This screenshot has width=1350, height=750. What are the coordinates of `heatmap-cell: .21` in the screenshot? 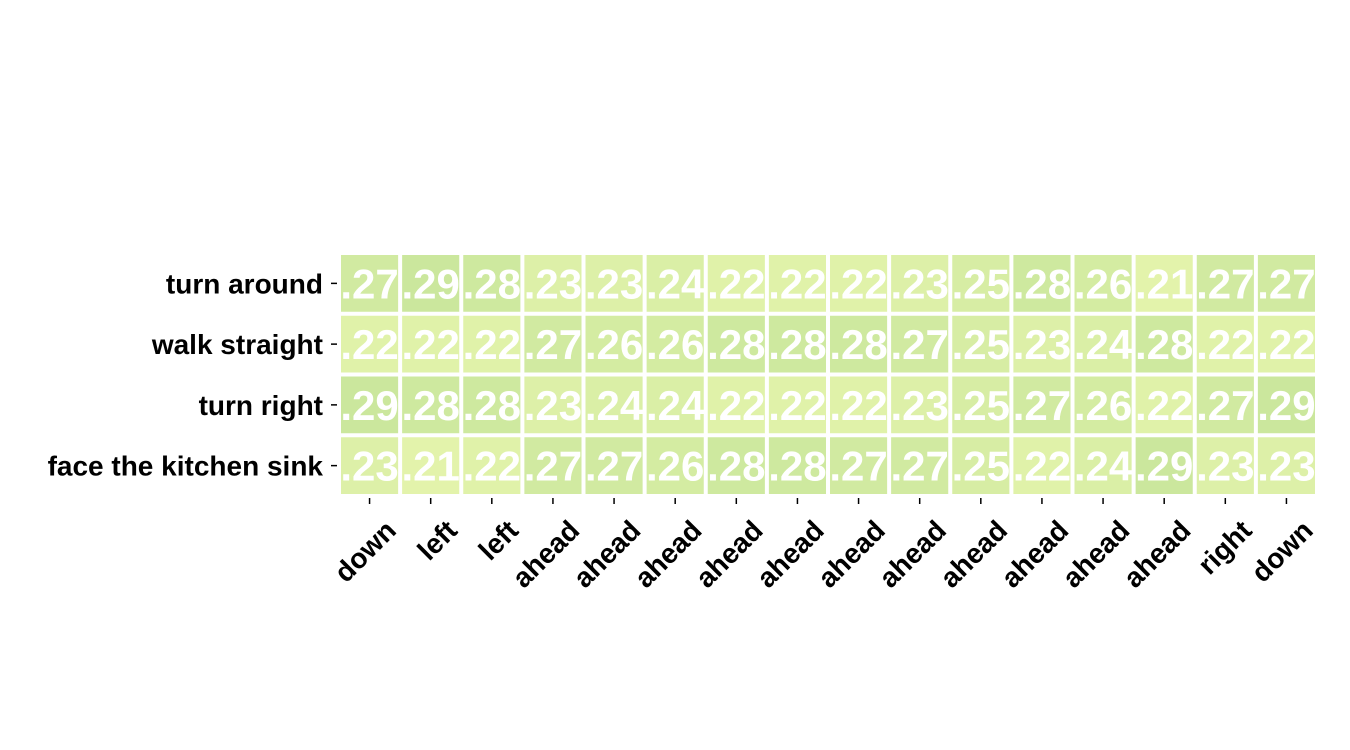 It's located at (430, 465).